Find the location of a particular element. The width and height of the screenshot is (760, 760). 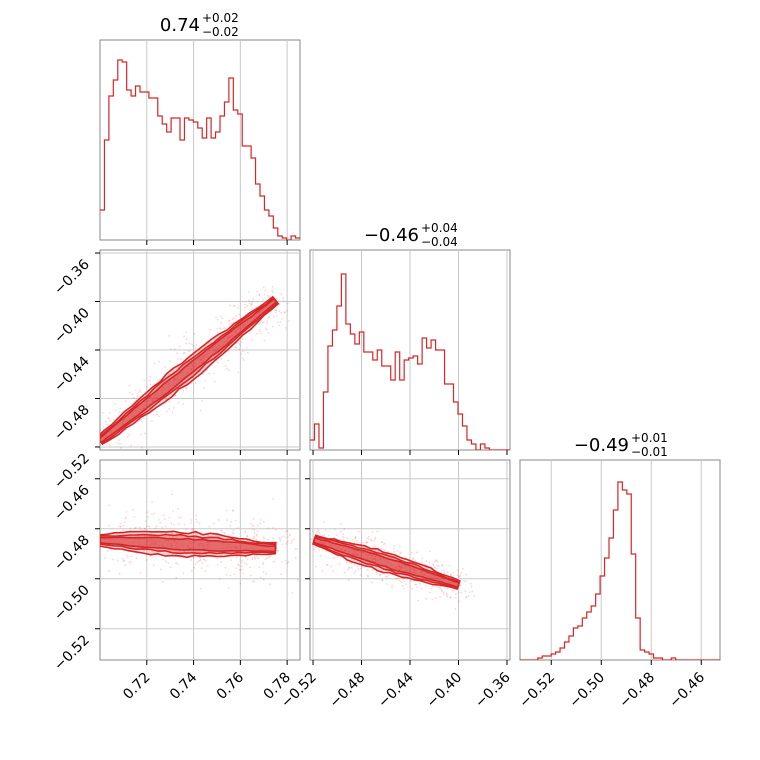

panel-p0-p2: −0.46−0.48−0.50−0.520.72 0.74 0.76 0.78 is located at coordinates (176, 581).